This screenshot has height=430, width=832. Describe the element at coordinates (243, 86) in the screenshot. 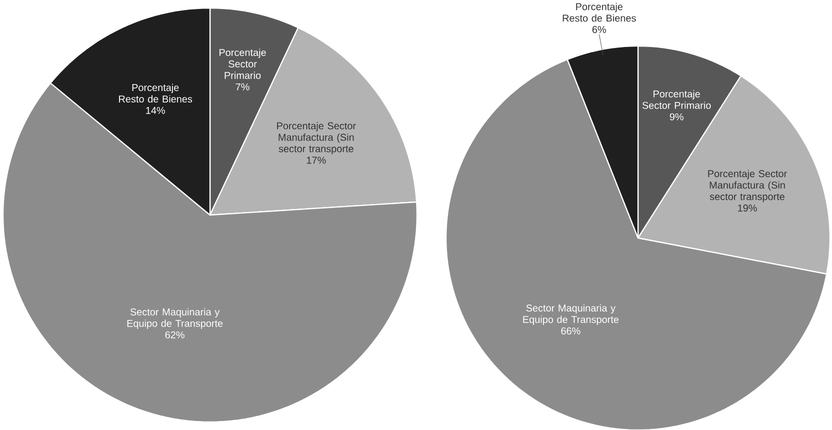

I see `data-label: 7%` at that location.